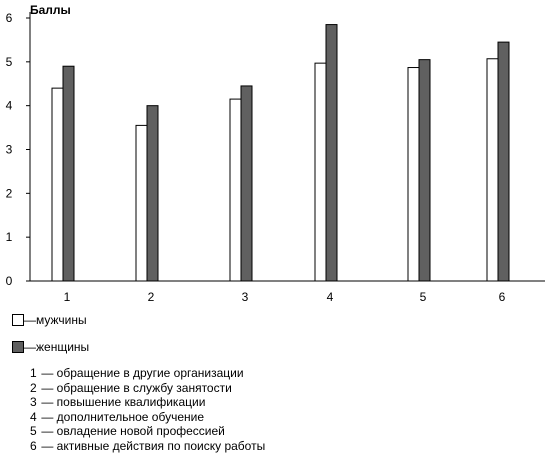 The height and width of the screenshot is (453, 559). Describe the element at coordinates (9, 237) in the screenshot. I see `y-tick-label: 1` at that location.